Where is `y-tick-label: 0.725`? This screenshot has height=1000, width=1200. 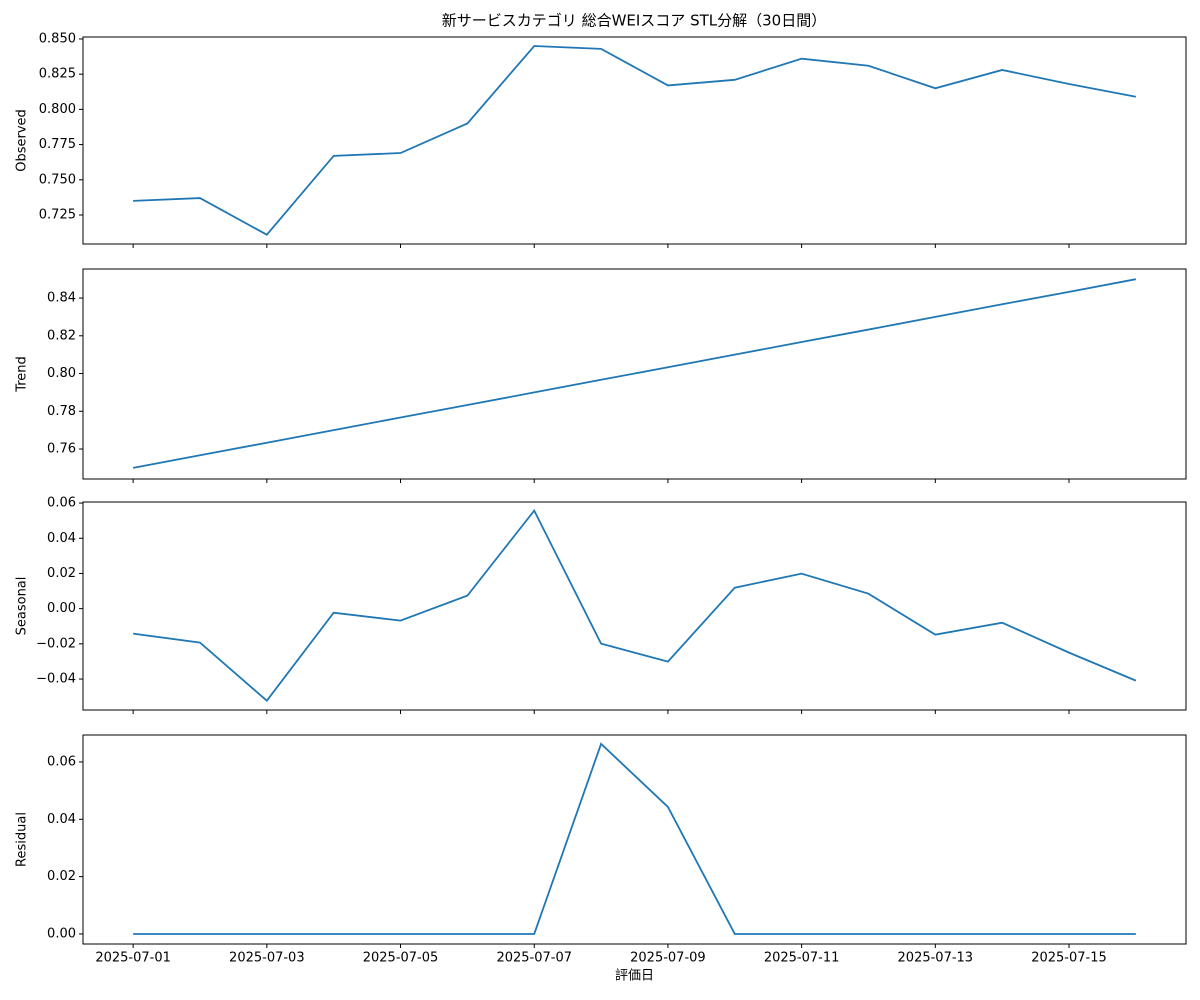
y-tick-label: 0.725 is located at coordinates (57, 214).